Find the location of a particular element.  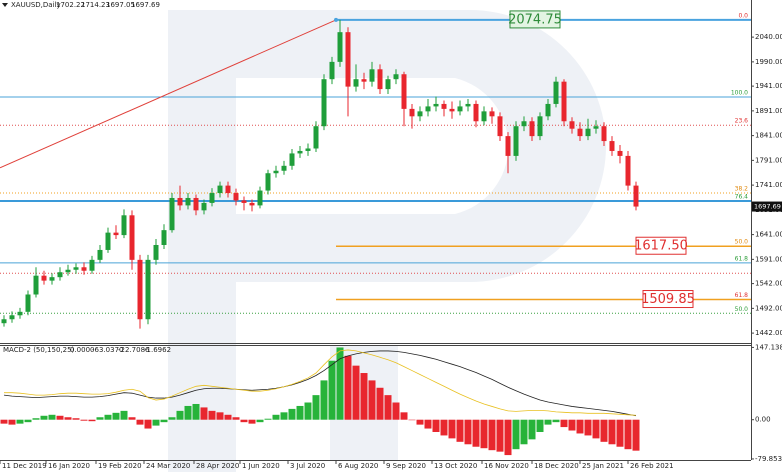

macd-value: -22.7086 is located at coordinates (134, 350).